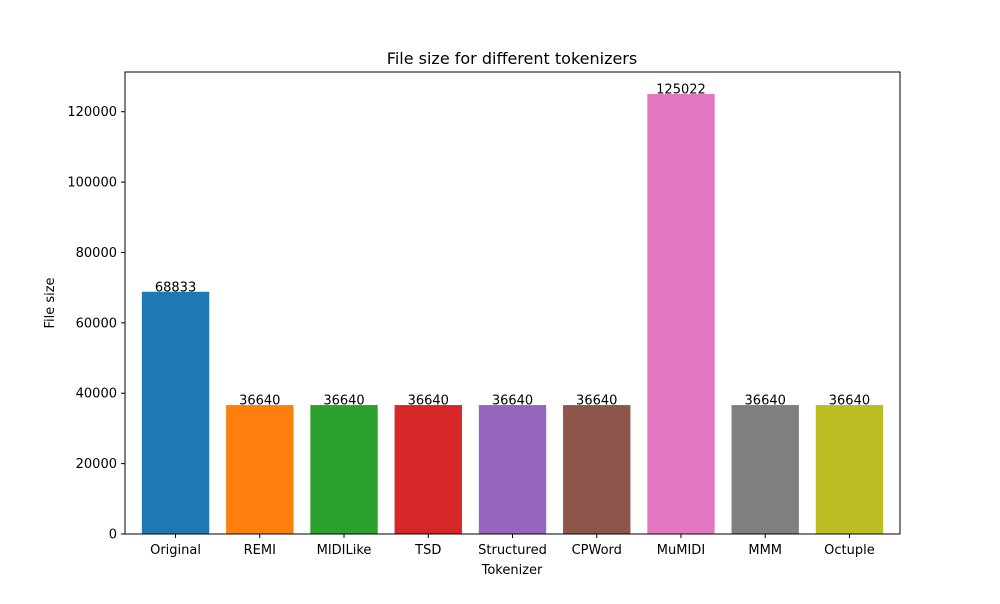  What do you see at coordinates (512, 401) in the screenshot?
I see `data-label-structured: 36640` at bounding box center [512, 401].